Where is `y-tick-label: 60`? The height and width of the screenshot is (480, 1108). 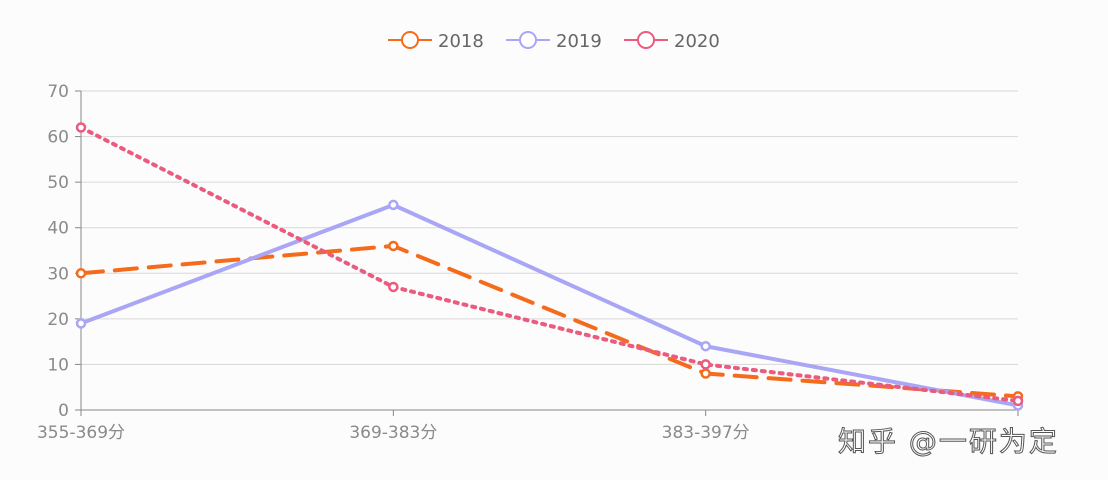 y-tick-label: 60 is located at coordinates (58, 138).